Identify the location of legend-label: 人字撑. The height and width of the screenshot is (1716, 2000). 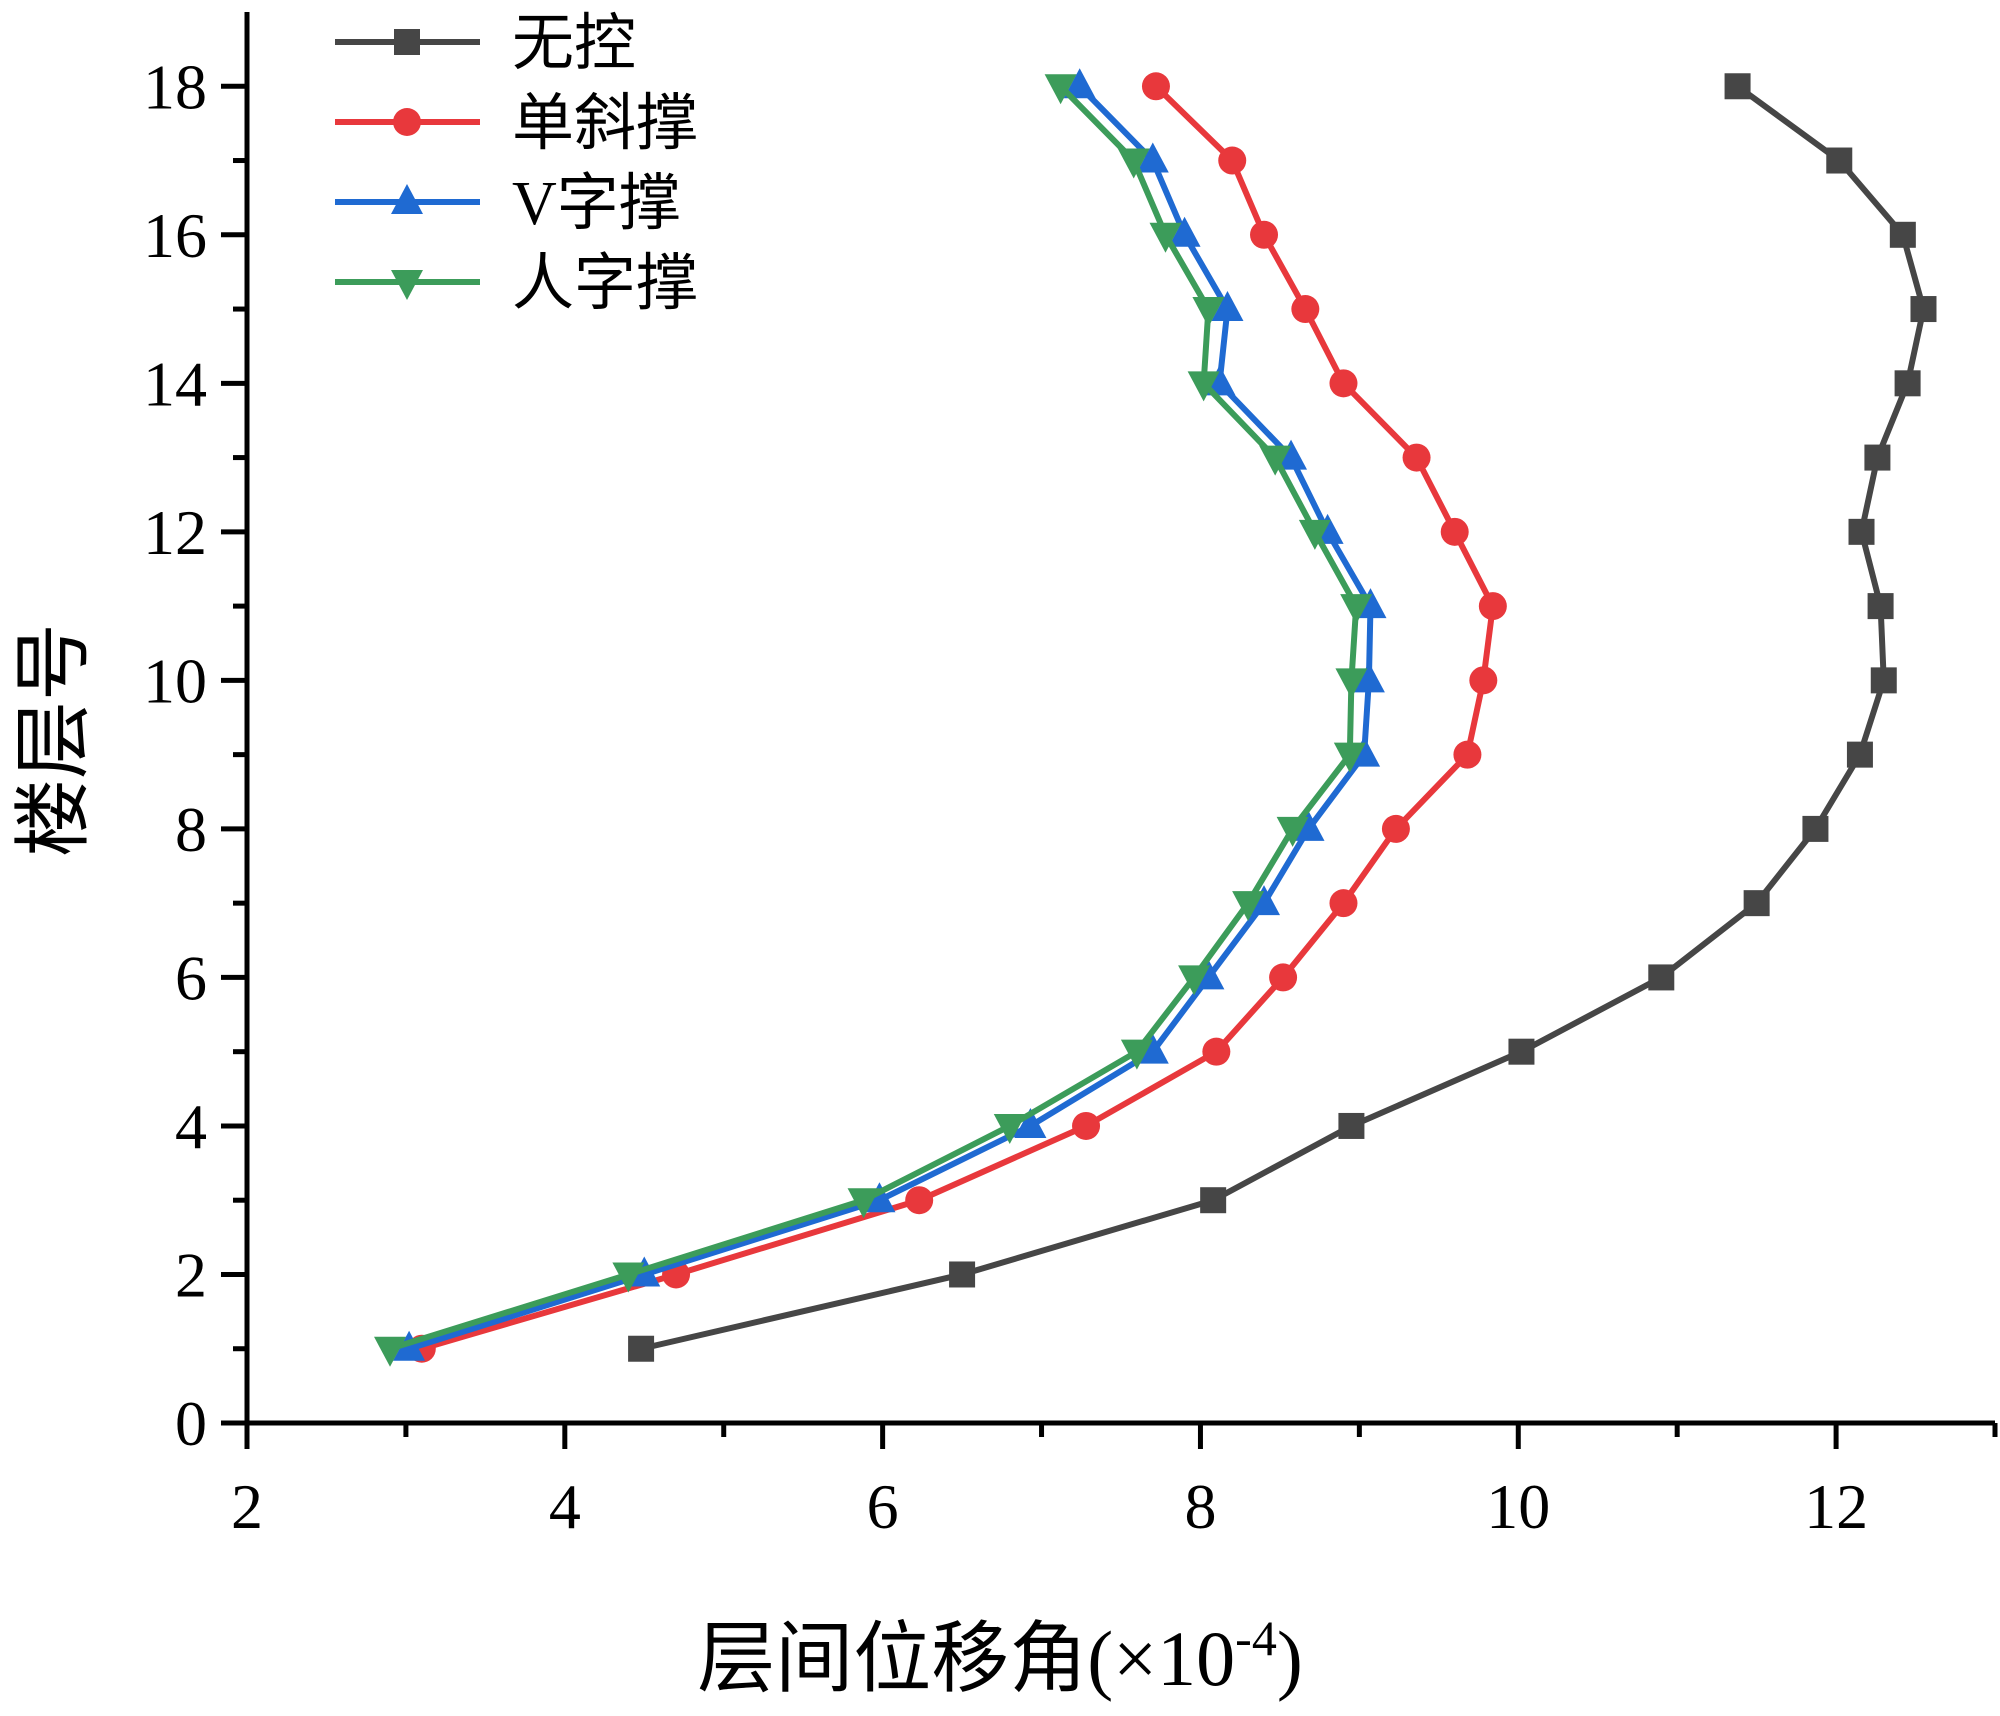
(605, 284).